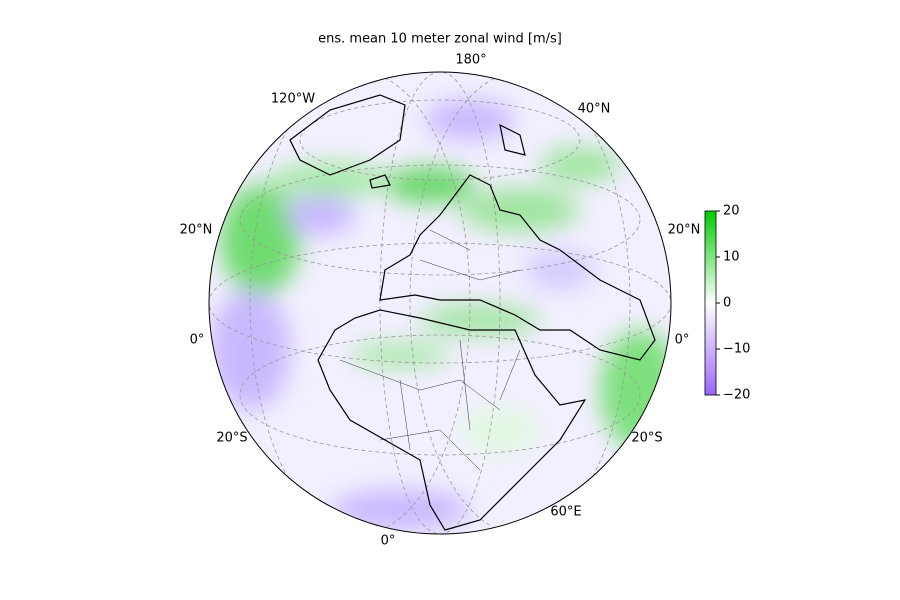  What do you see at coordinates (470, 60) in the screenshot?
I see `graticule-label: 180°` at bounding box center [470, 60].